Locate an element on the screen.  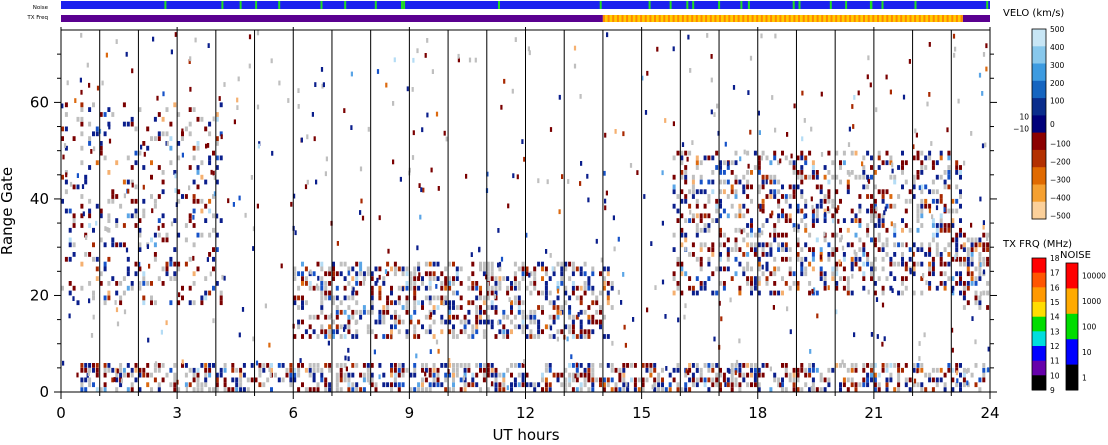
txfreq-colorbar-swatch is located at coordinates (1039, 354).